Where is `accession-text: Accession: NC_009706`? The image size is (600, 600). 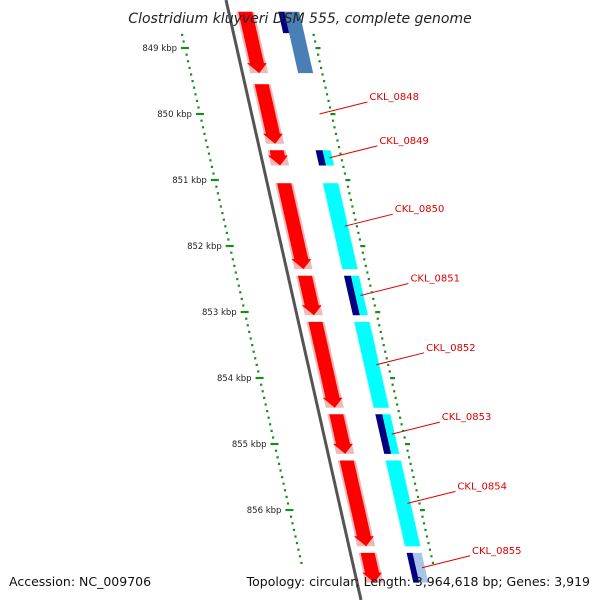
accession-text: Accession: NC_009706 is located at coordinates (80, 581).